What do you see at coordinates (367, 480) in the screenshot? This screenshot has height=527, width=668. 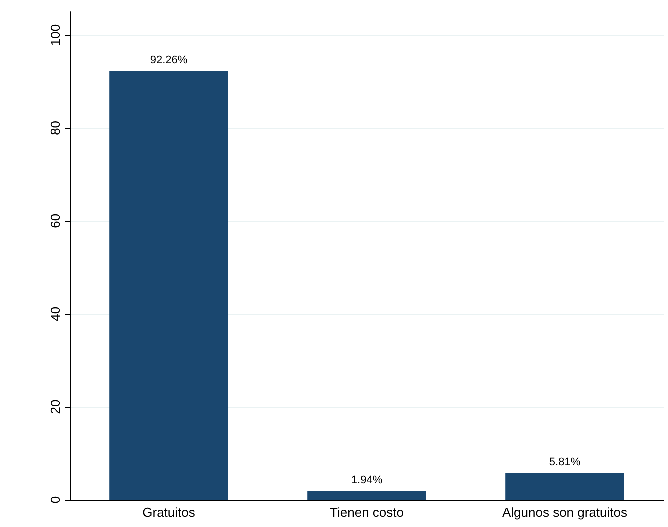 I see `data-label: 1.94%` at bounding box center [367, 480].